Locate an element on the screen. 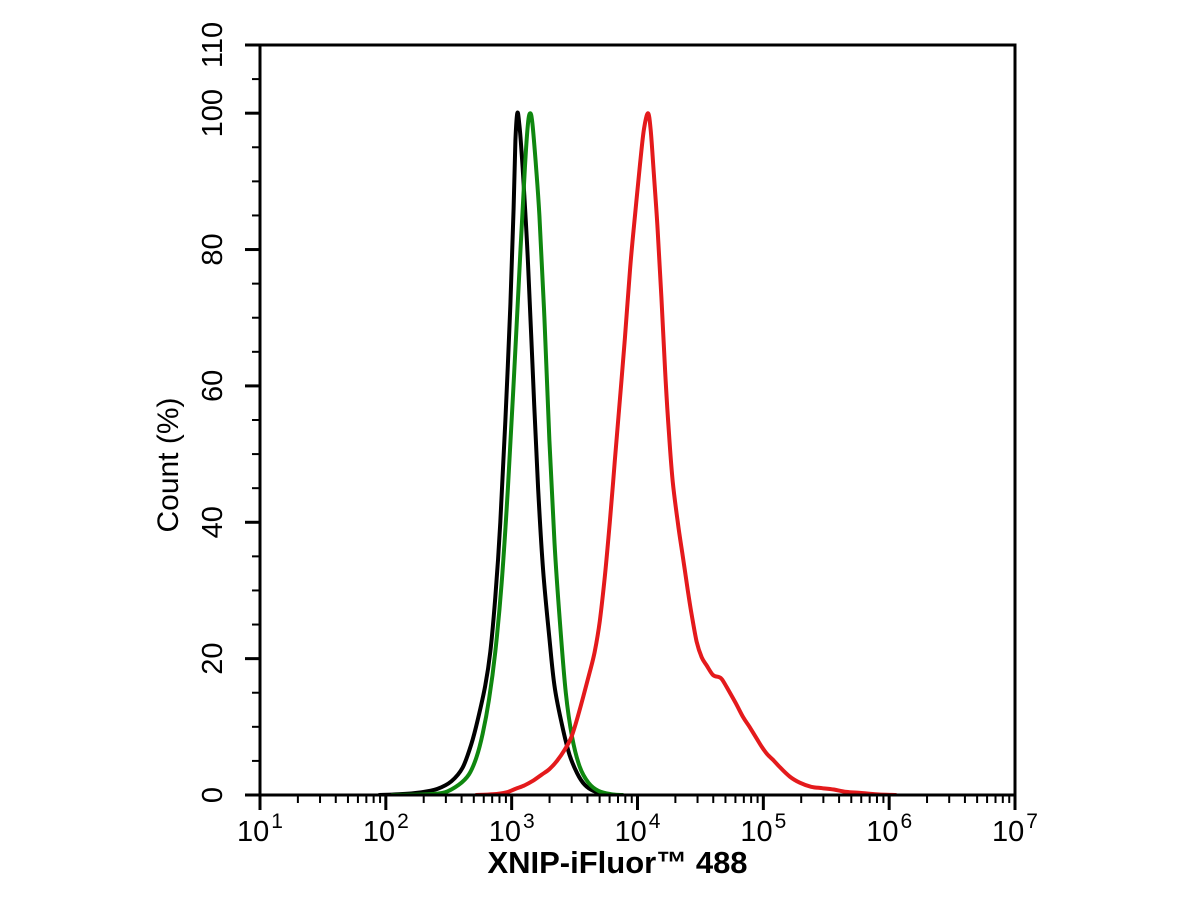 The height and width of the screenshot is (900, 1200). y-axis-tick-labels: 0 20 40 60 80 100 110 is located at coordinates (213, 412).